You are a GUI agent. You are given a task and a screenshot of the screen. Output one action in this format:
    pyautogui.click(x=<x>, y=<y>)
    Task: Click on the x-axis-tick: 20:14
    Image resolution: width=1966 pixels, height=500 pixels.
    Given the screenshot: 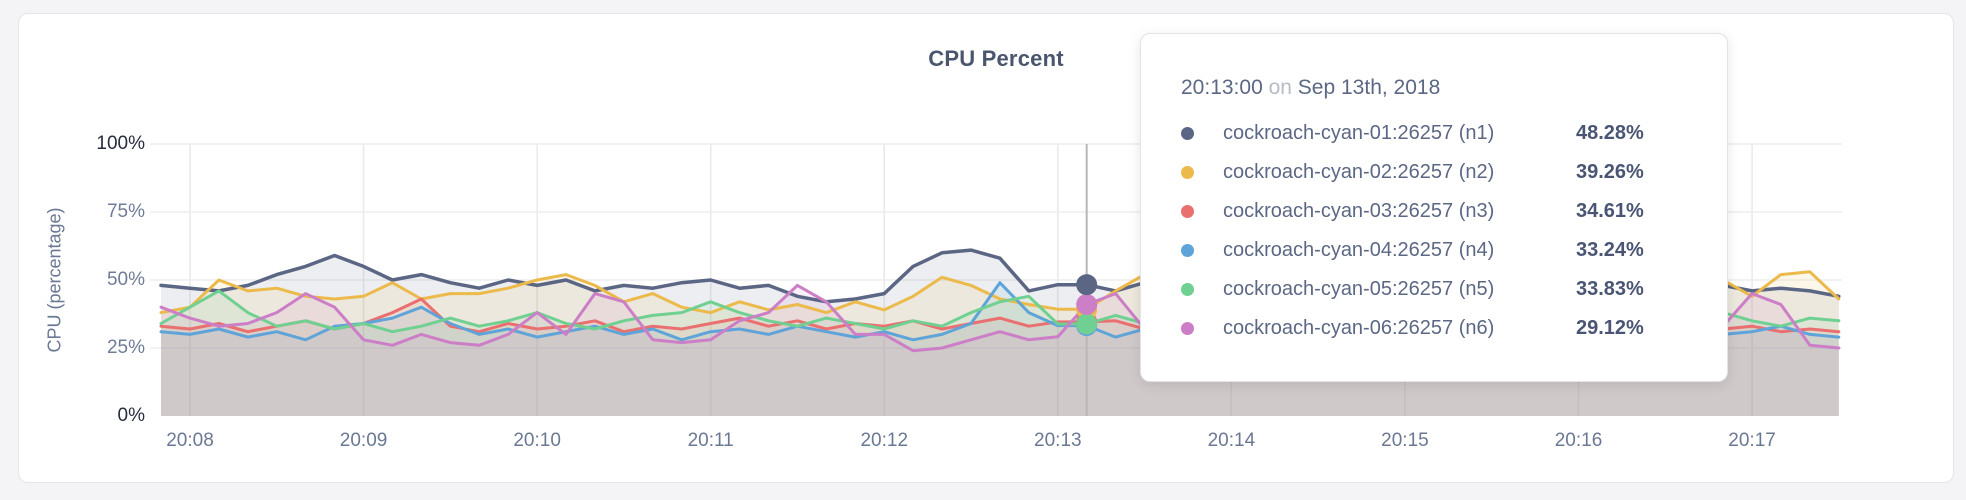 What is the action you would take?
    pyautogui.click(x=1231, y=440)
    